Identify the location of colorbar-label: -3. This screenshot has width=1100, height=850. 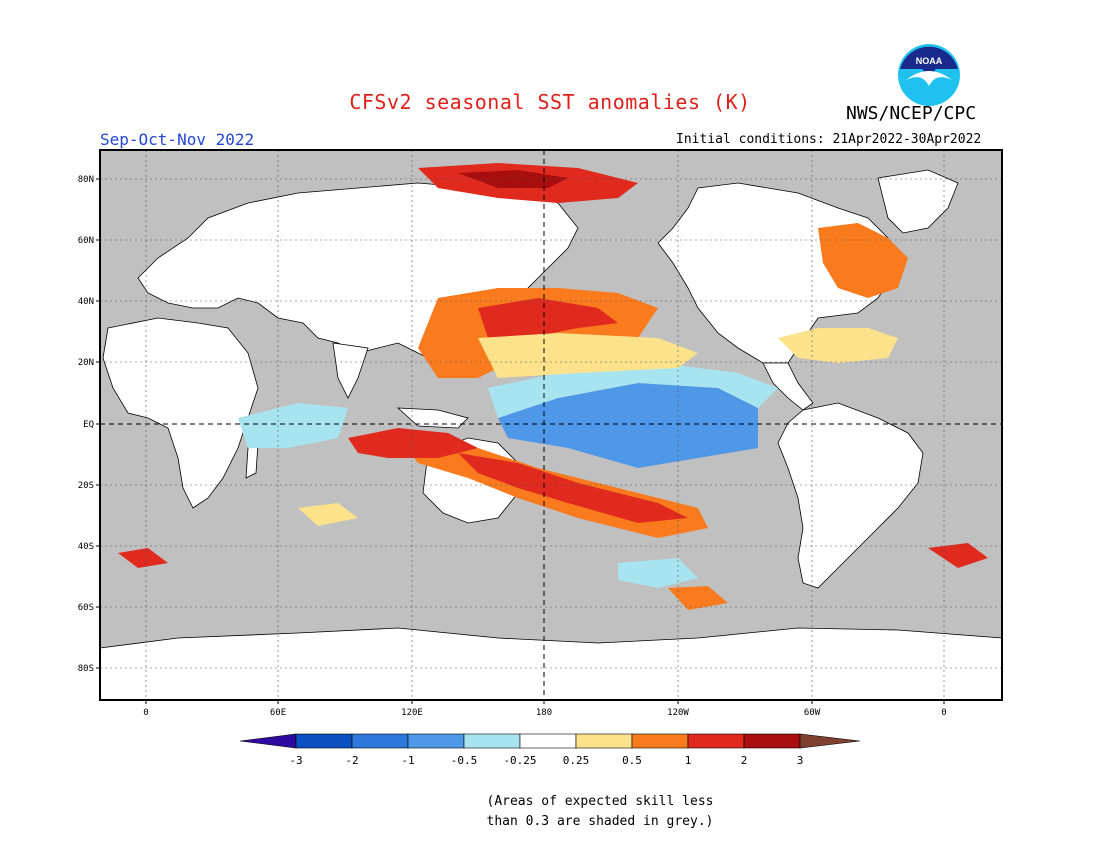
(295, 760).